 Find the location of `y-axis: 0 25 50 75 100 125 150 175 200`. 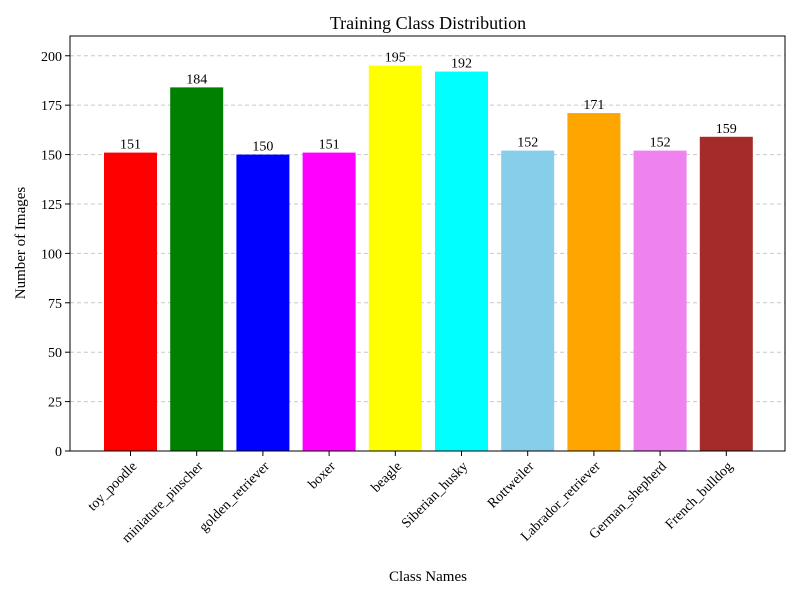

y-axis: 0 25 50 75 100 125 150 175 200 is located at coordinates (55, 255).